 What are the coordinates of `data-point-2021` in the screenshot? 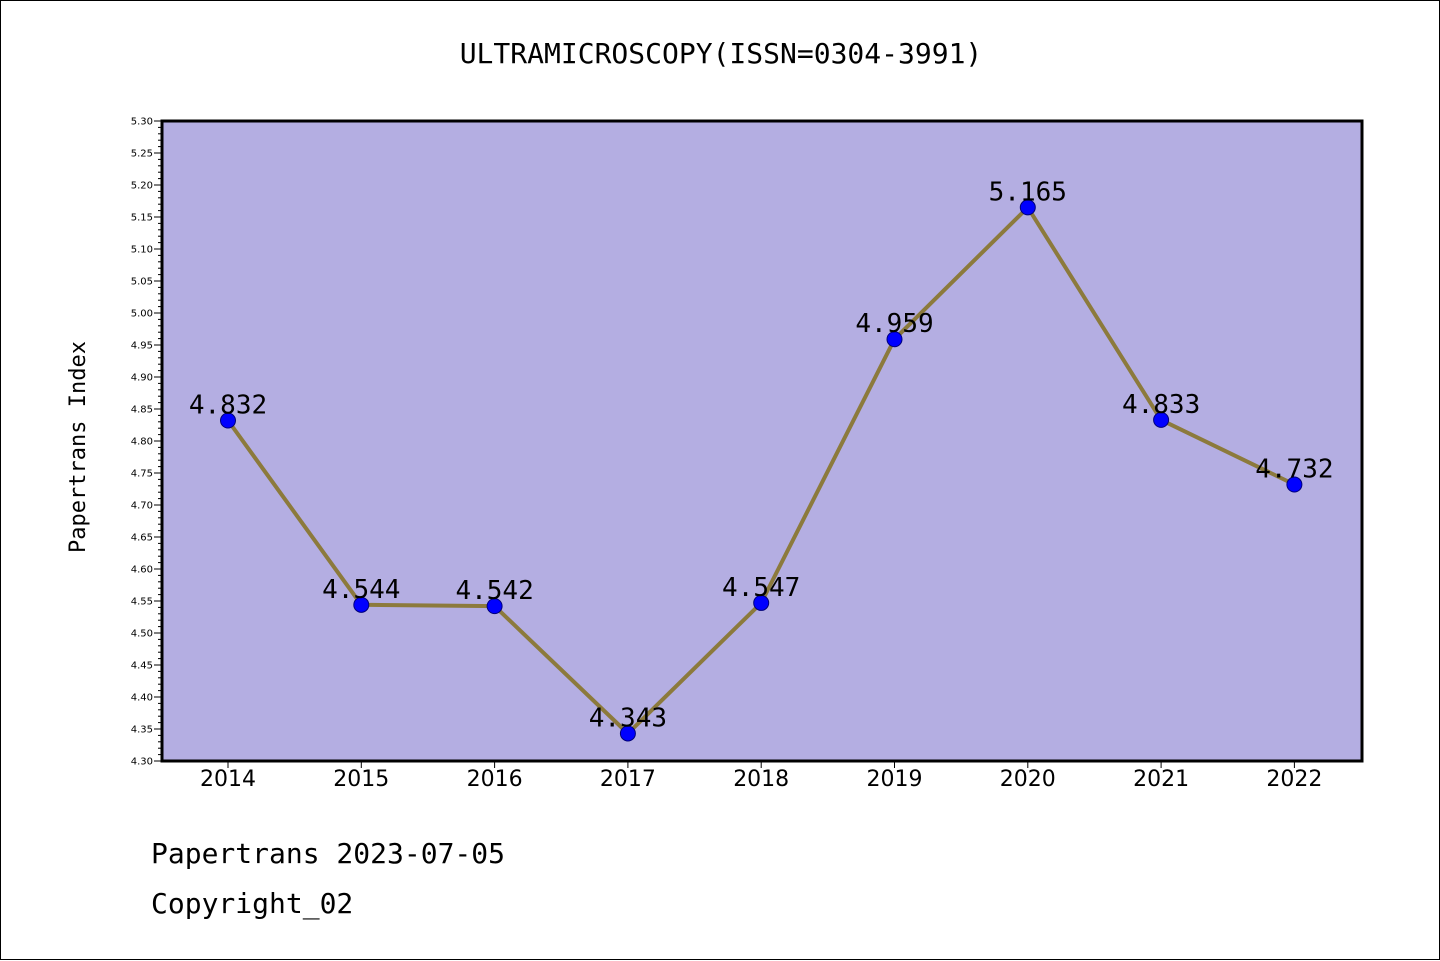 It's located at (1161, 419).